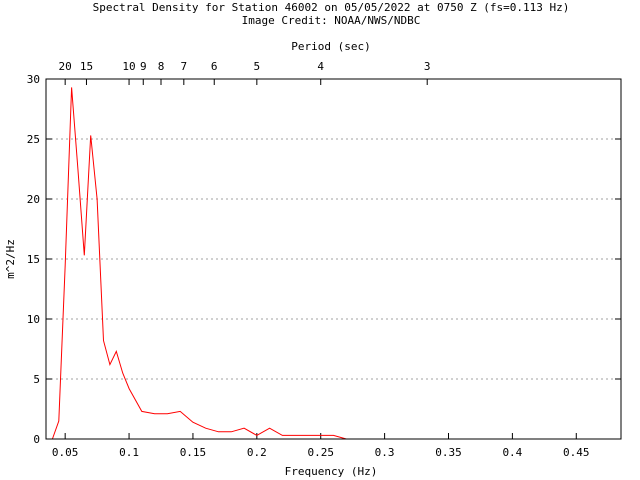 The width and height of the screenshot is (640, 480). What do you see at coordinates (214, 66) in the screenshot?
I see `period-tick-label: 6` at bounding box center [214, 66].